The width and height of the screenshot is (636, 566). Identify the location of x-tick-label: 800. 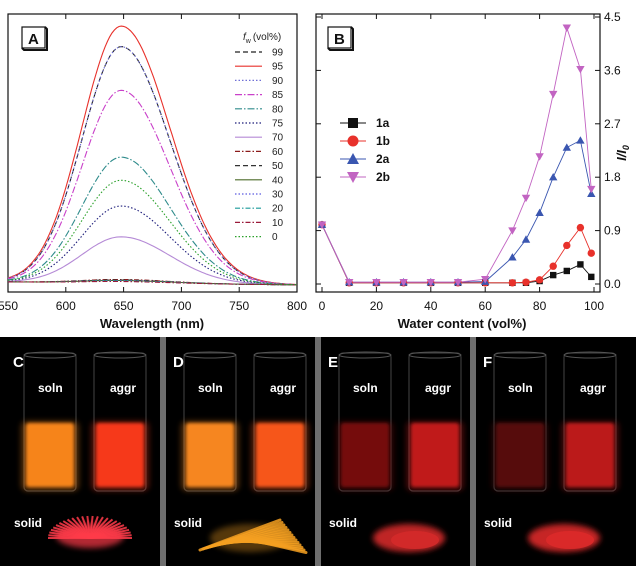
(297, 306).